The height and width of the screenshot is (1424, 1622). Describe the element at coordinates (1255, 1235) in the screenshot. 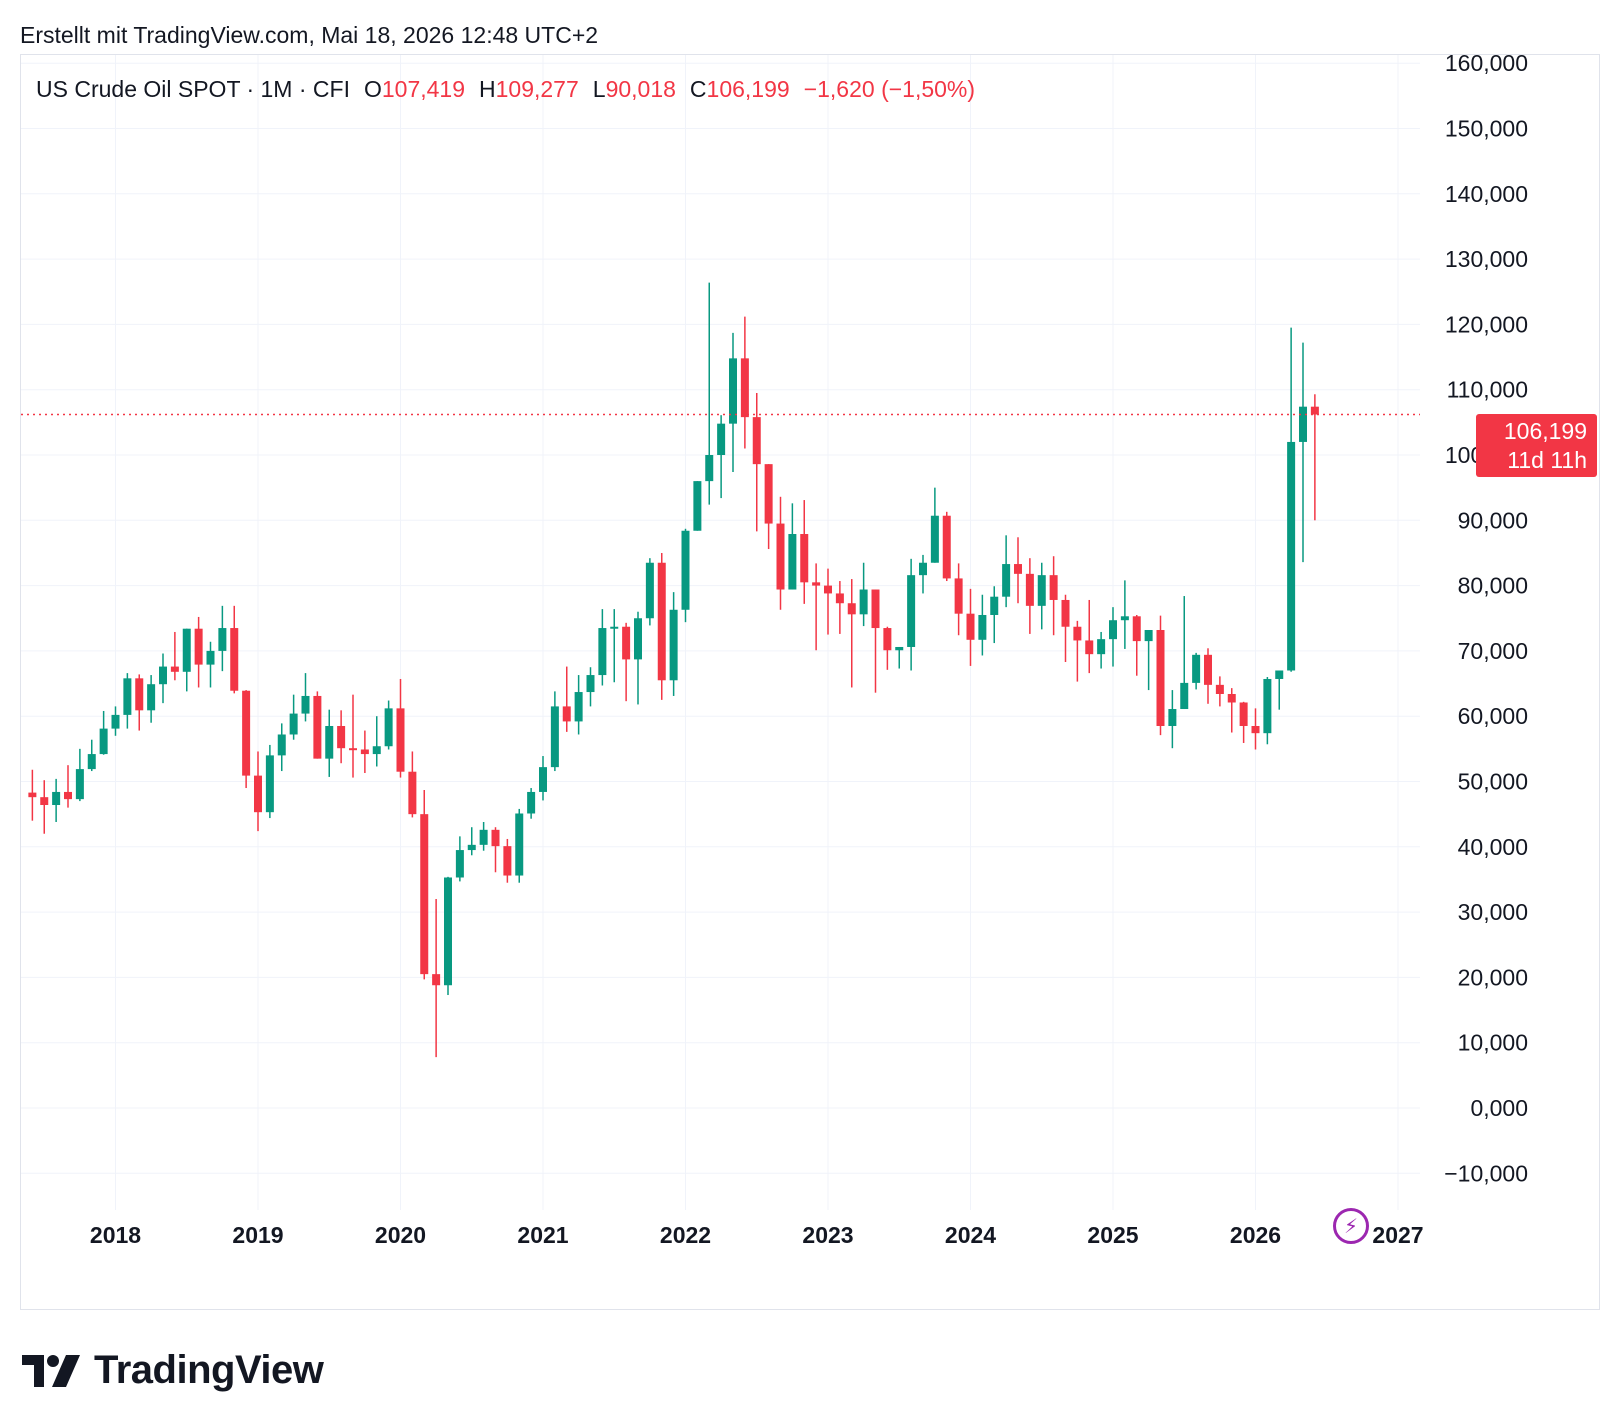

I see `x-tick-label: 2026` at that location.